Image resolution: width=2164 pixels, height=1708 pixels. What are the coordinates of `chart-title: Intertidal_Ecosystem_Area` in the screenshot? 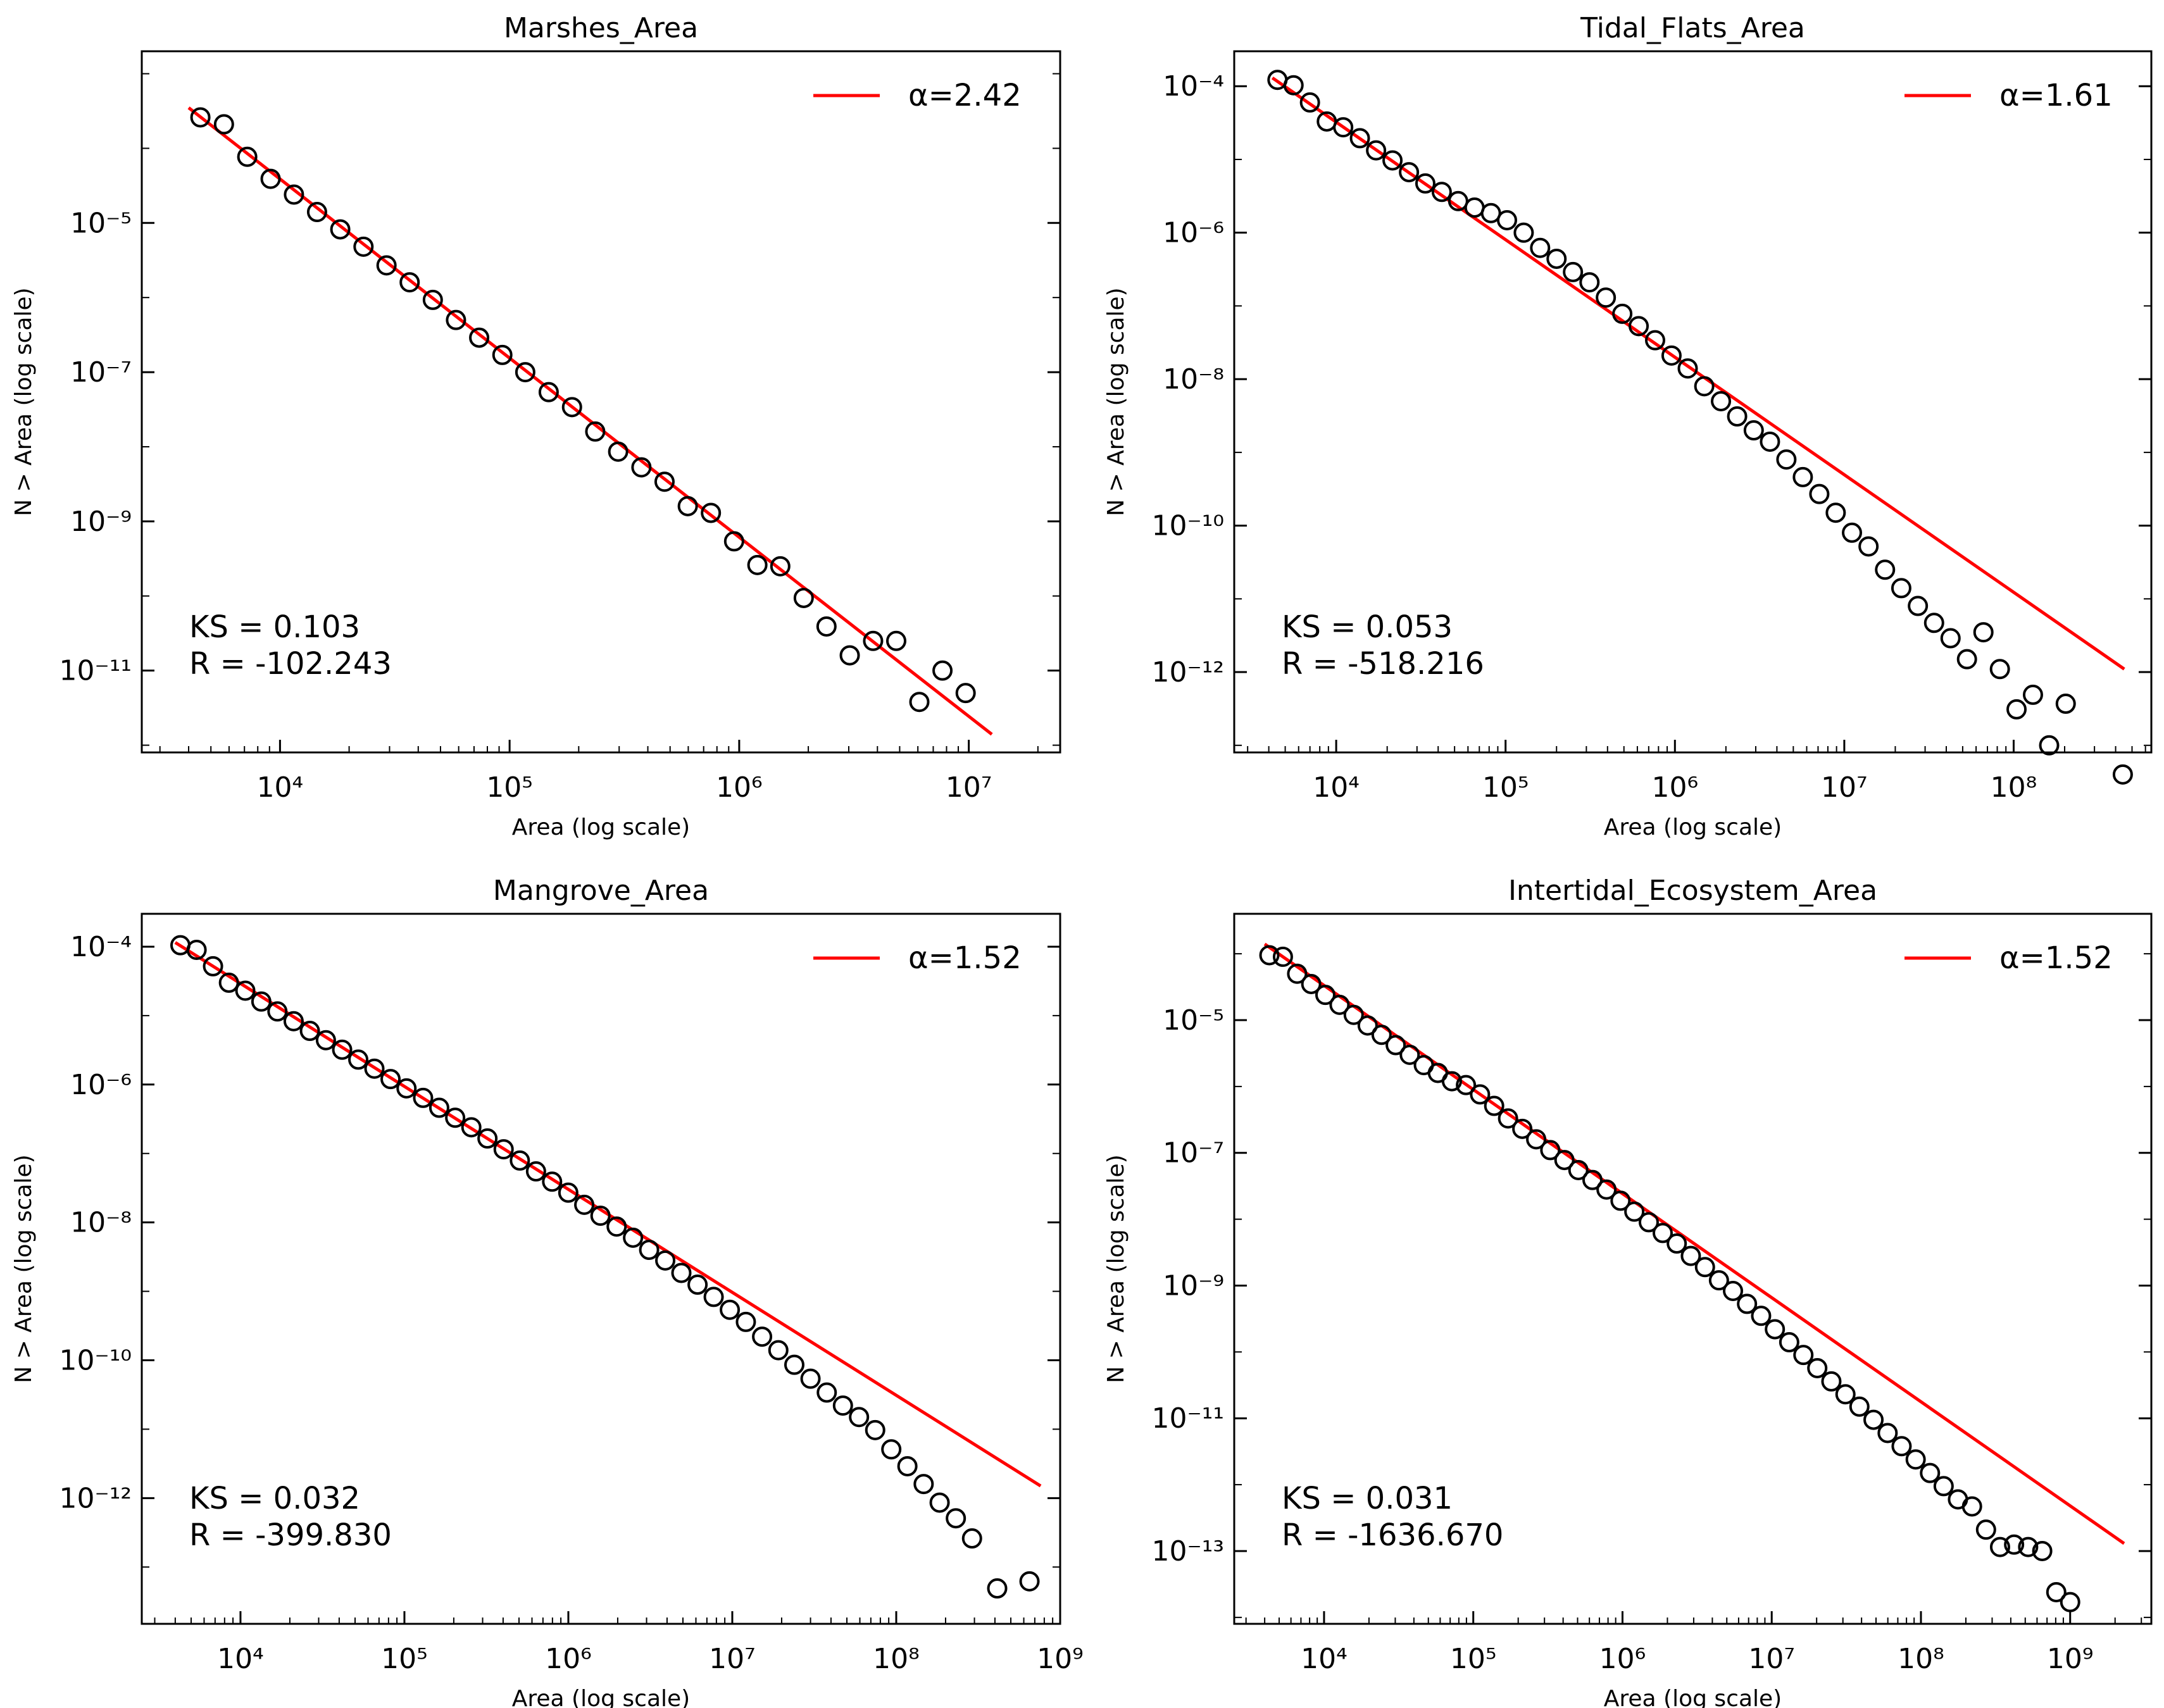 It's located at (1693, 891).